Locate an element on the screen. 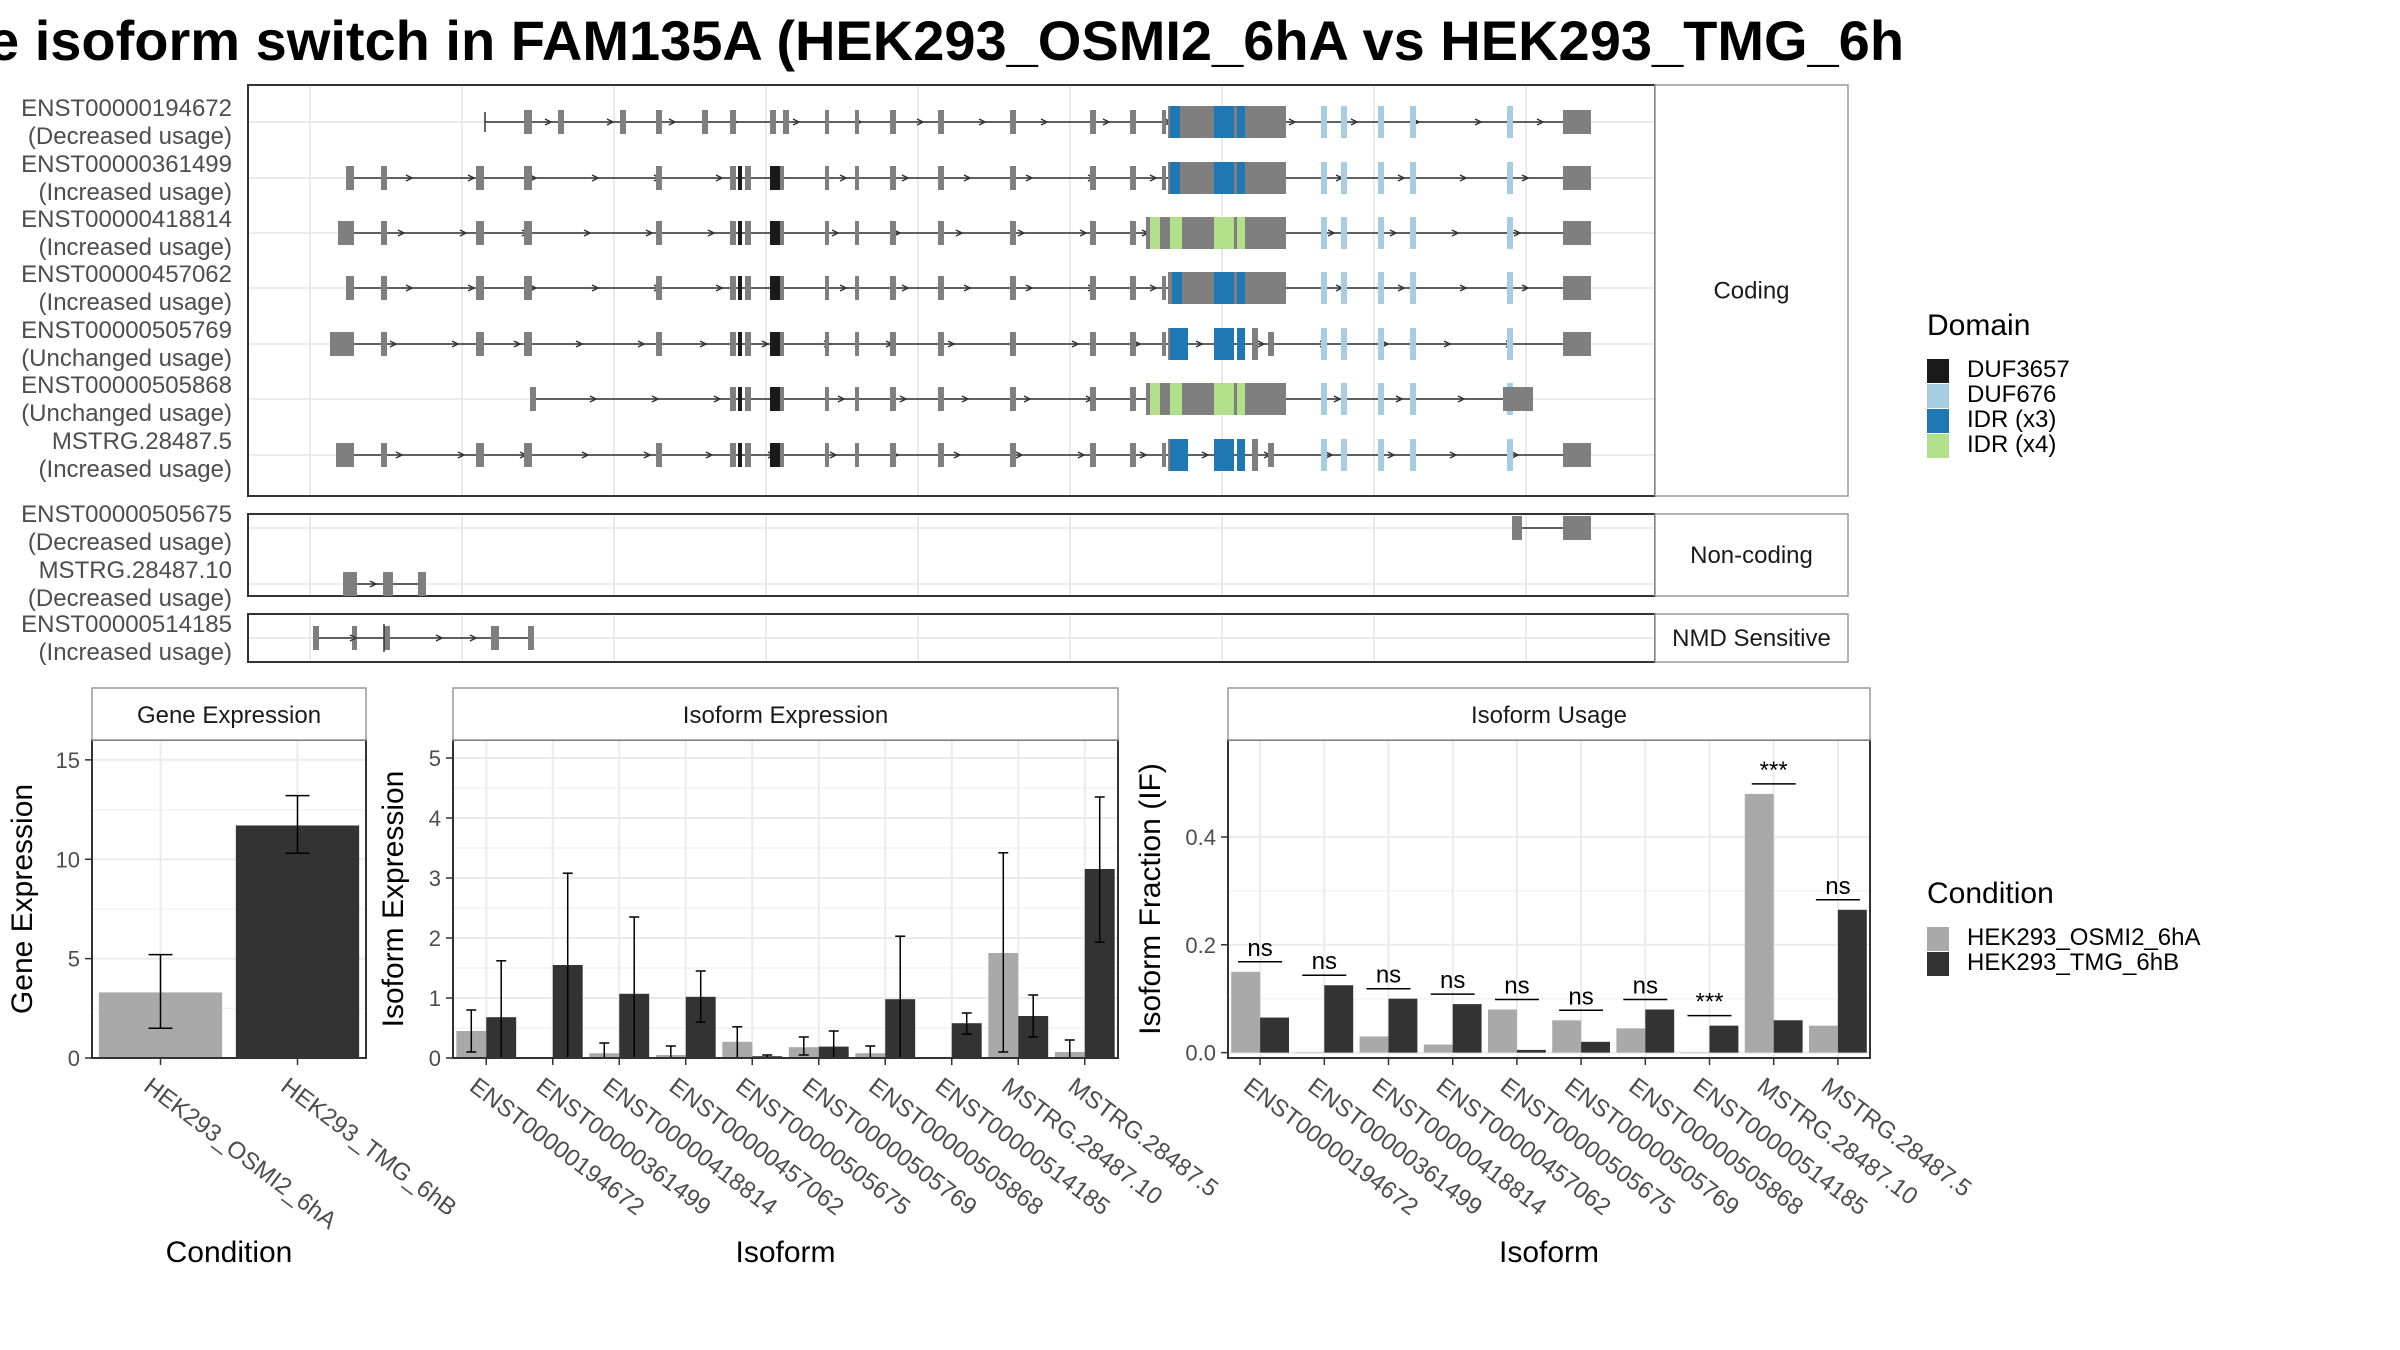 The image size is (2400, 1350). x-axis-title: Condition is located at coordinates (229, 1252).